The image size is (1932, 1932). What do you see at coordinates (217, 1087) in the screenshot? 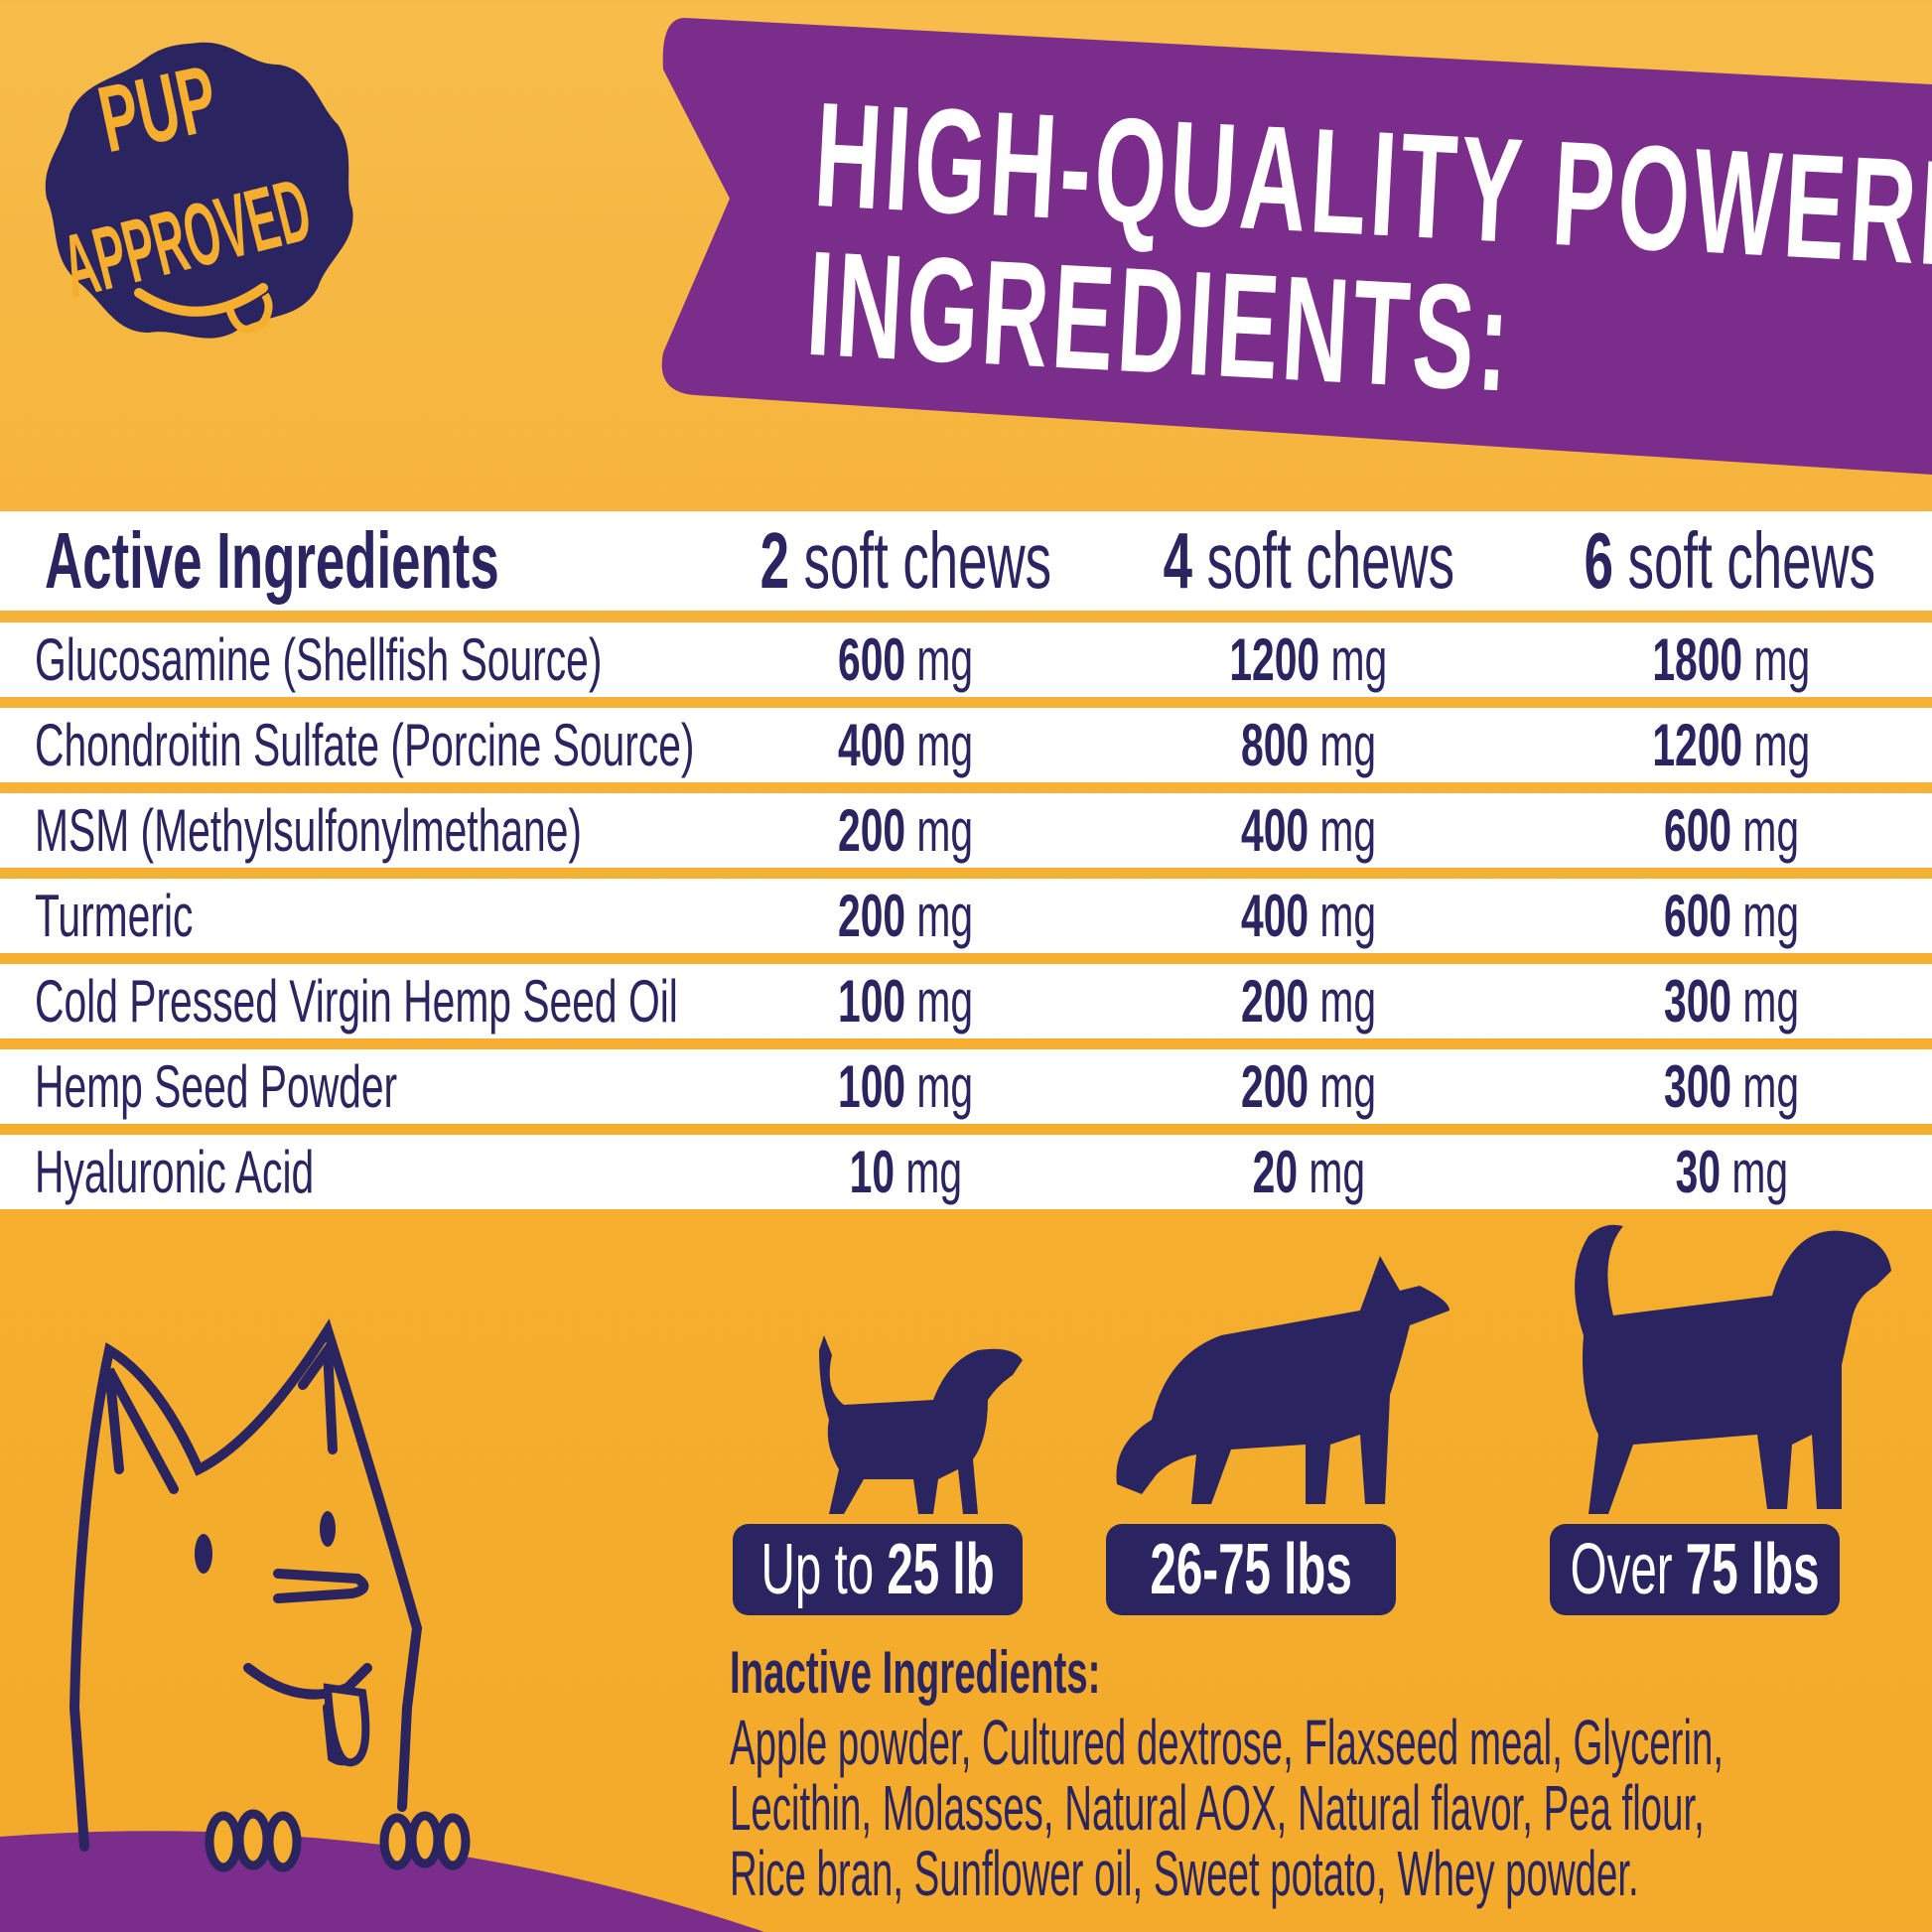
I see `ingredient-name: Hemp Seed Powder` at bounding box center [217, 1087].